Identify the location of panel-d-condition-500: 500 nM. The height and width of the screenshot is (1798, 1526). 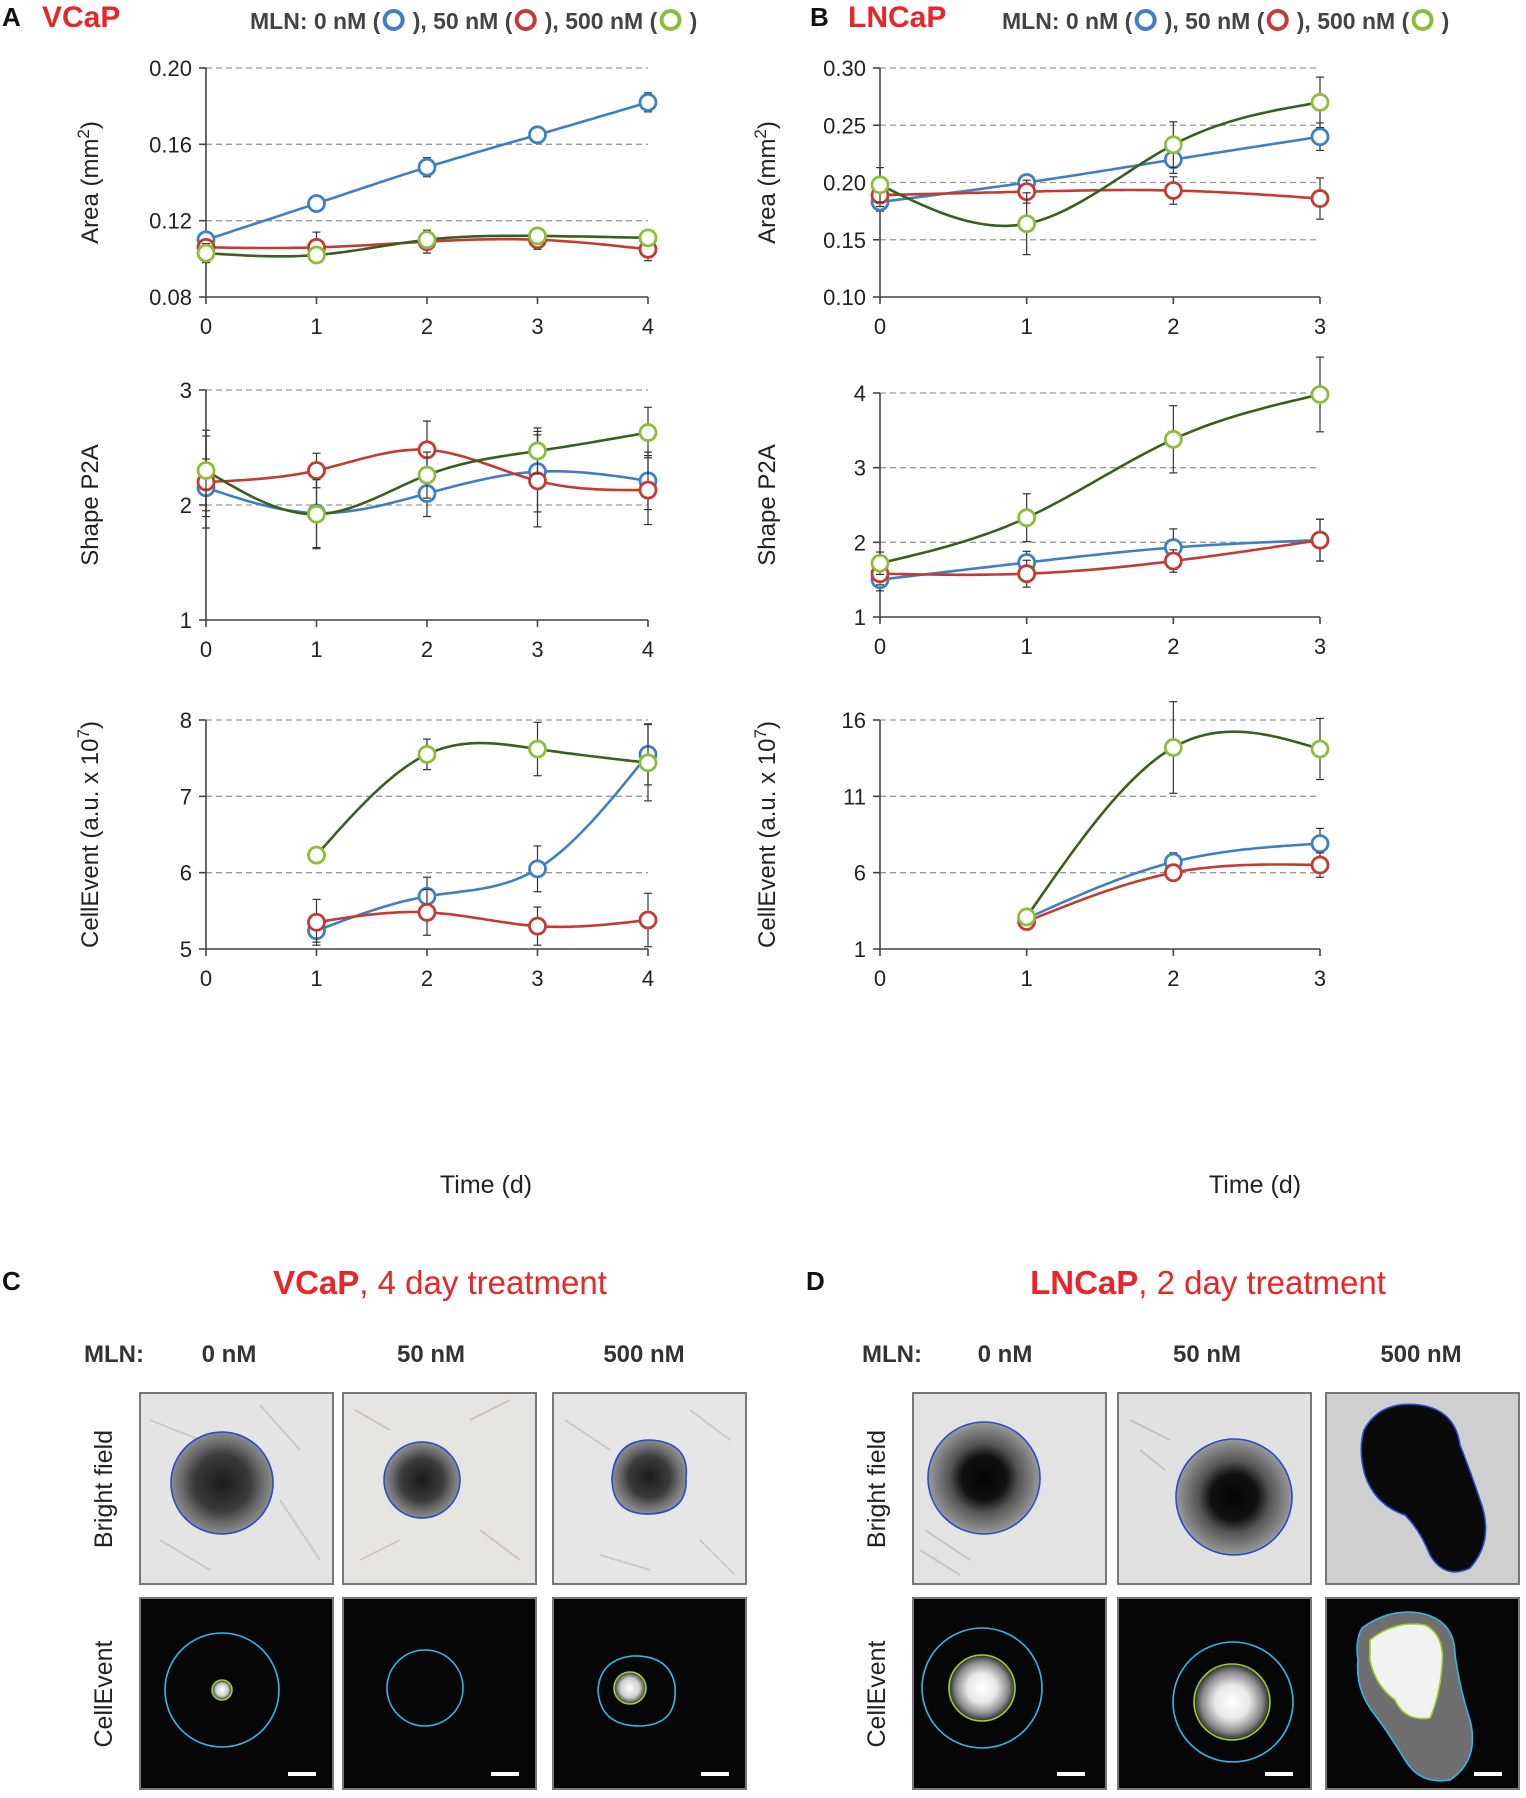
(1420, 1354).